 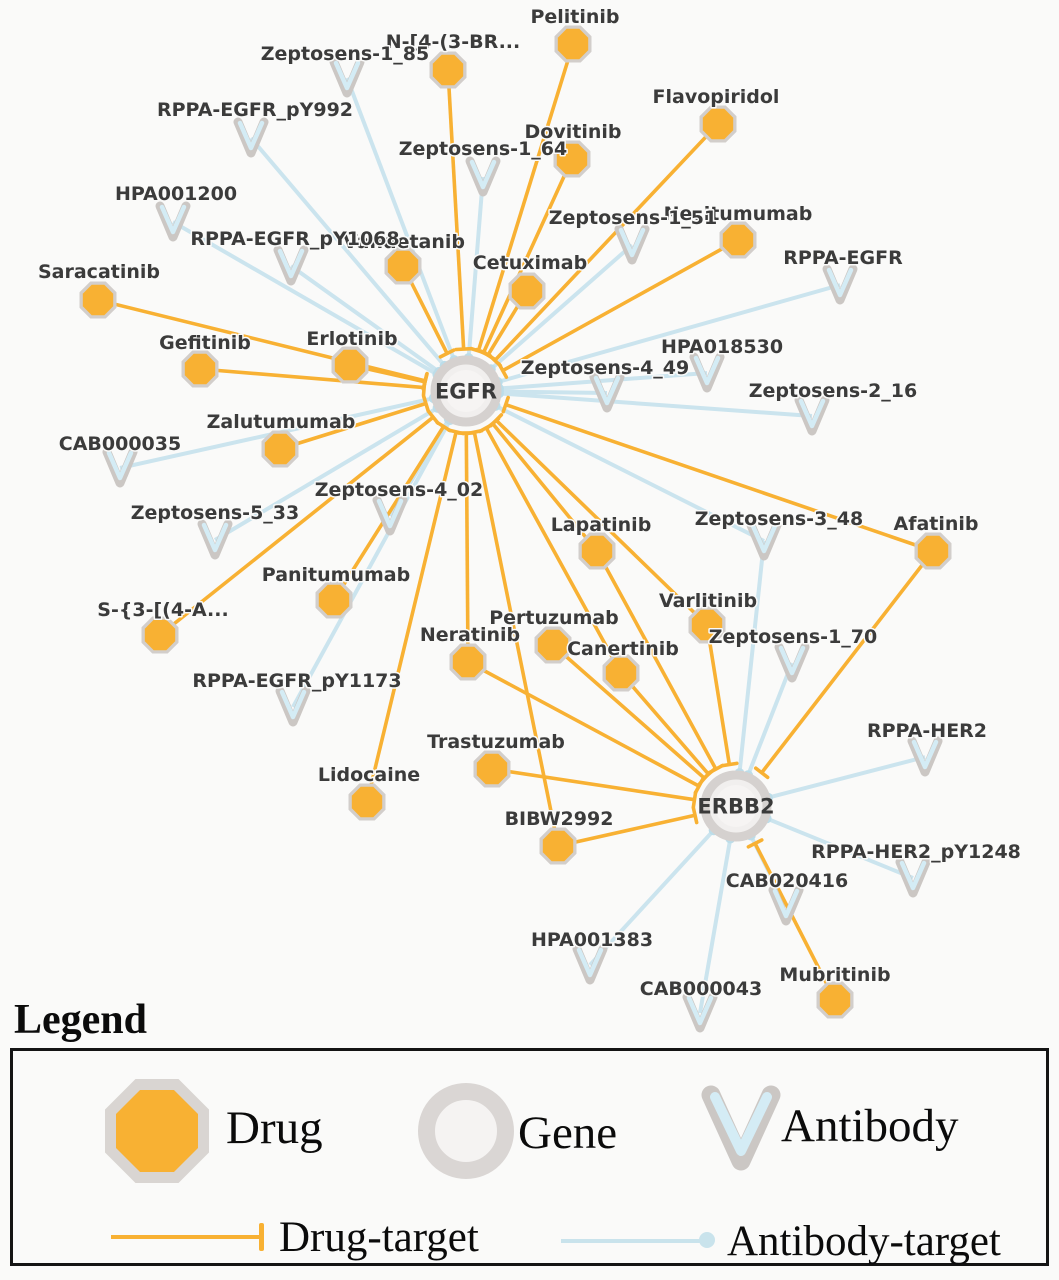 What do you see at coordinates (631, 1241) in the screenshot?
I see `antibody-target-edge-icon` at bounding box center [631, 1241].